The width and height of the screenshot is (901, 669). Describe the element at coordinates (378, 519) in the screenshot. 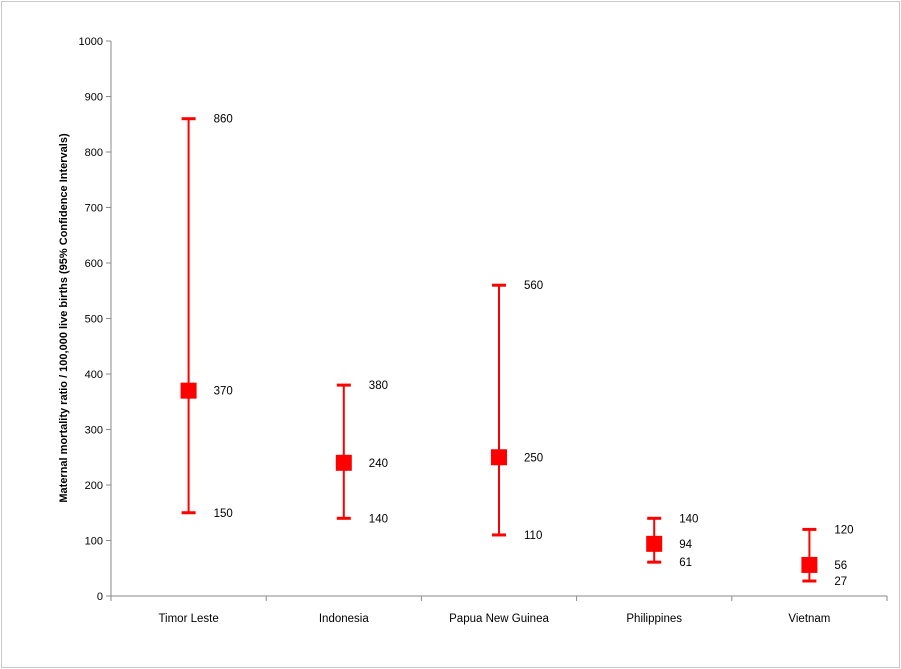

I see `data-label-low: 140` at that location.